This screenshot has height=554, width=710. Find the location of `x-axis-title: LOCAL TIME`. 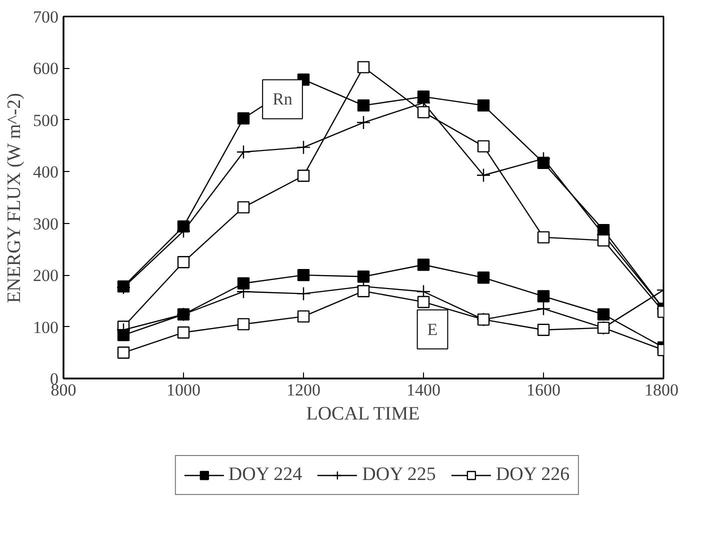

x-axis-title: LOCAL TIME is located at coordinates (363, 414).